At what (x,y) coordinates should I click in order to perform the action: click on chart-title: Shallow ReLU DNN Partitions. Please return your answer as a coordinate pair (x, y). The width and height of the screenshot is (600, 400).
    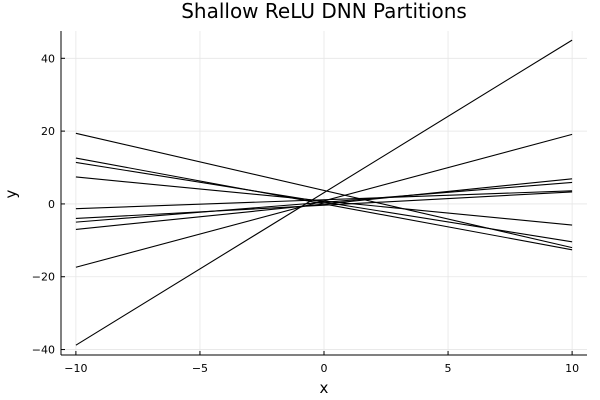
    Looking at the image, I should click on (324, 11).